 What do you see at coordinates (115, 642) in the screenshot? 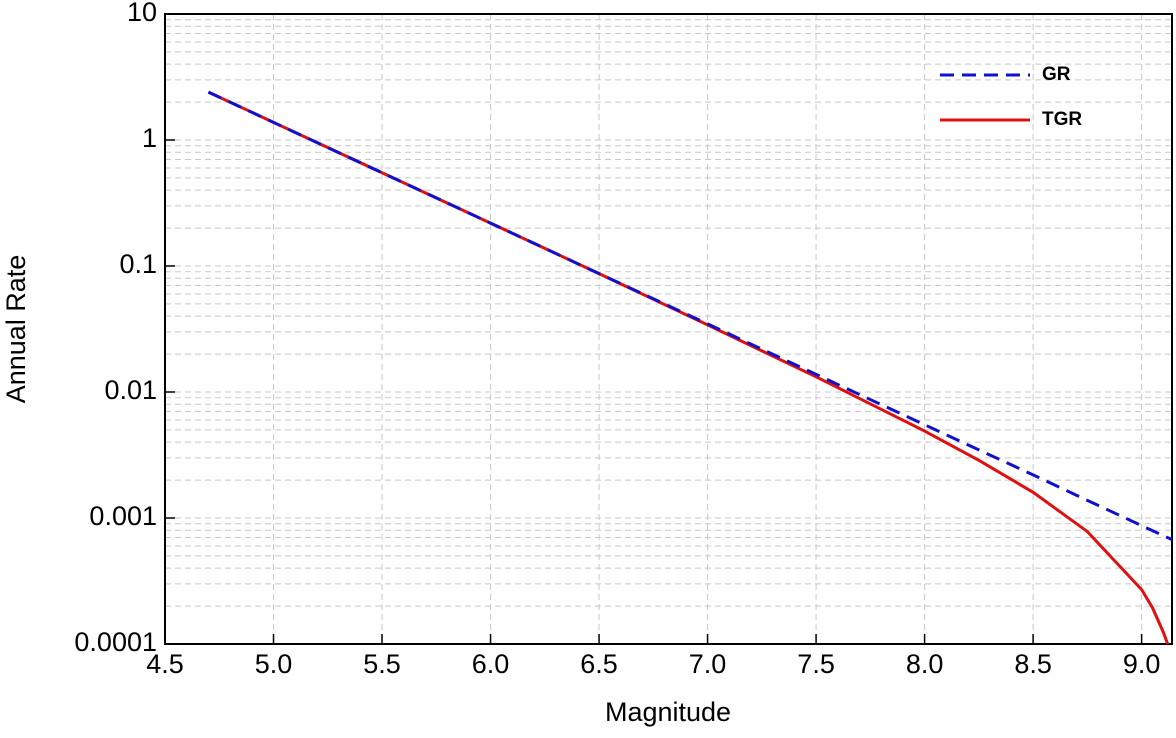
I see `y-tick-label: 0.0001` at bounding box center [115, 642].